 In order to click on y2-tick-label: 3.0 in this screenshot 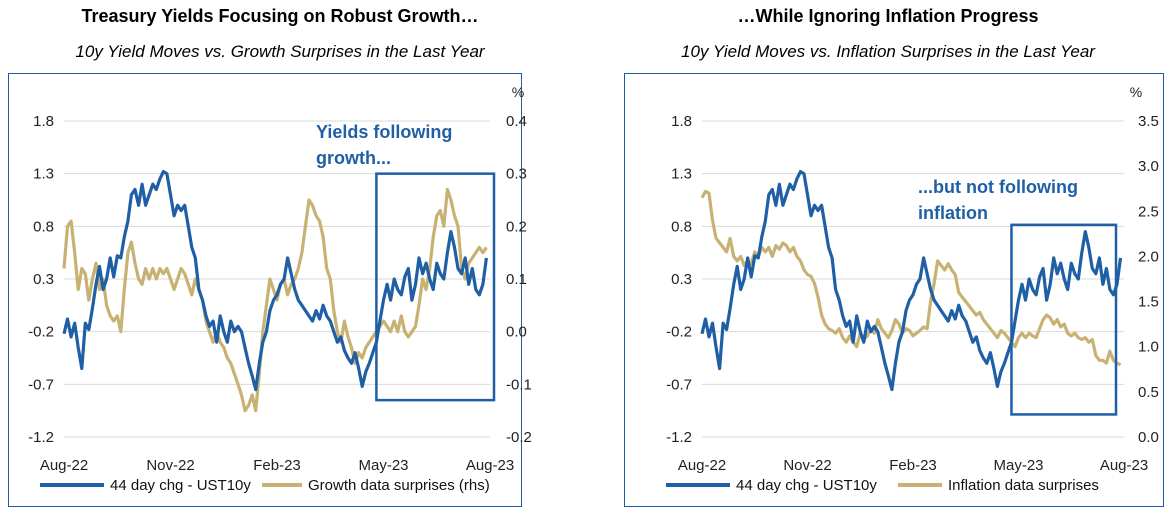, I will do `click(1148, 166)`.